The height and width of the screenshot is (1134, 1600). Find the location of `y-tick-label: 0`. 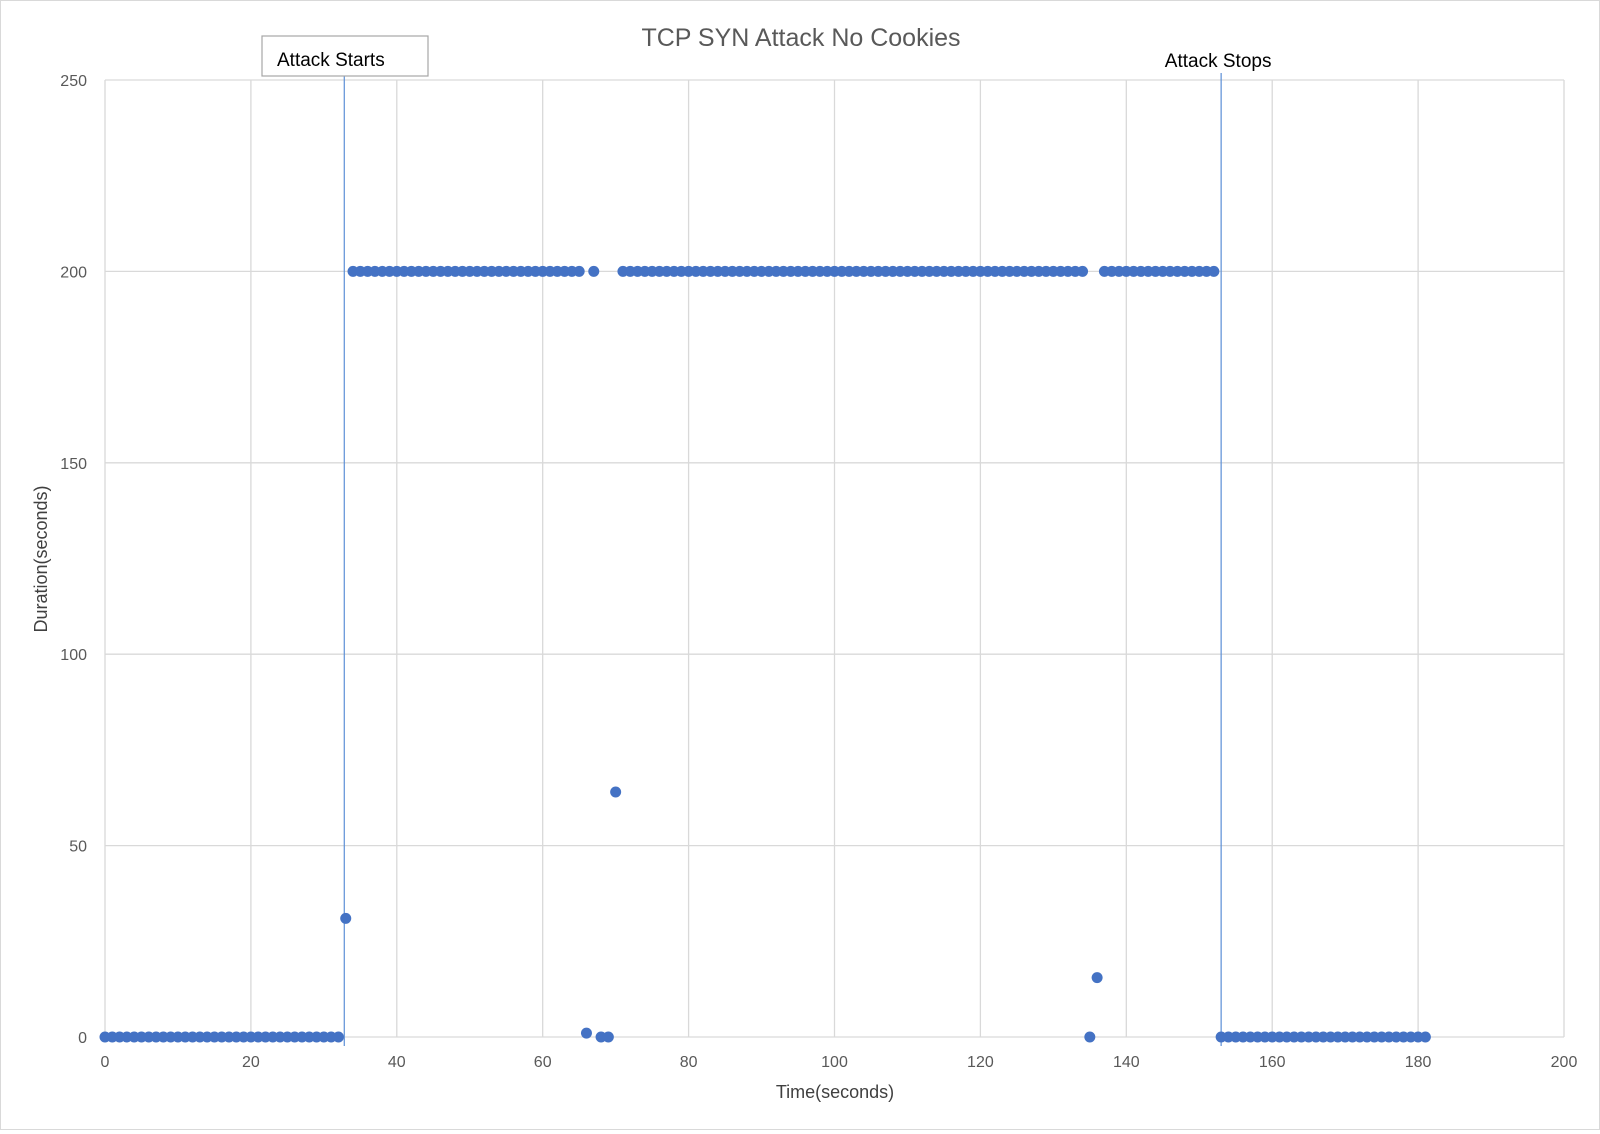

y-tick-label: 0 is located at coordinates (82, 1038).